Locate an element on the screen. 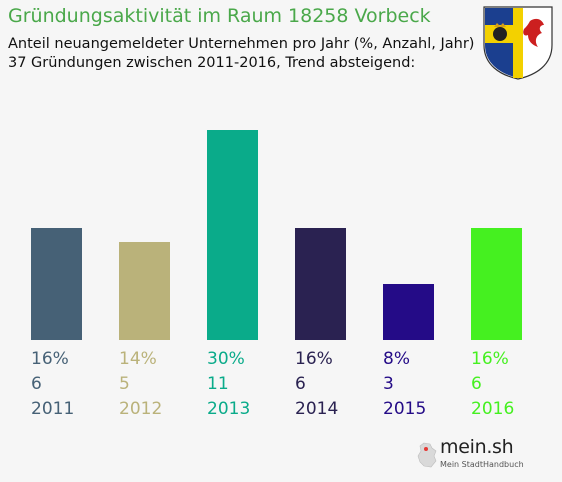 This screenshot has height=482, width=562. logo-subtext: Mein StadtHandbuch is located at coordinates (482, 464).